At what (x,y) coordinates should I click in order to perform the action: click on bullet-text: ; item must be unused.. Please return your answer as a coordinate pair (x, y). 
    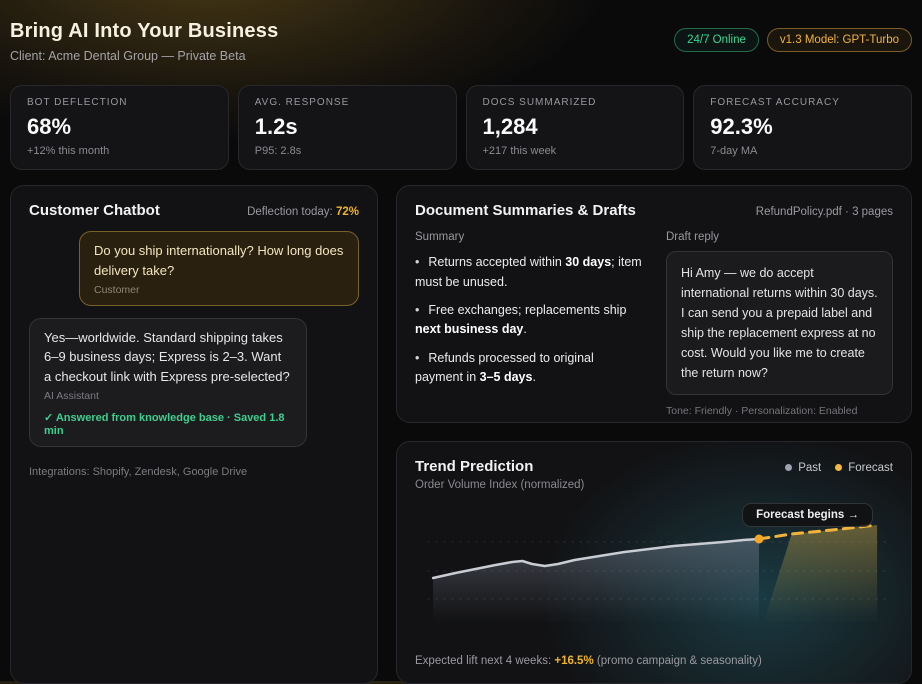
    Looking at the image, I should click on (528, 272).